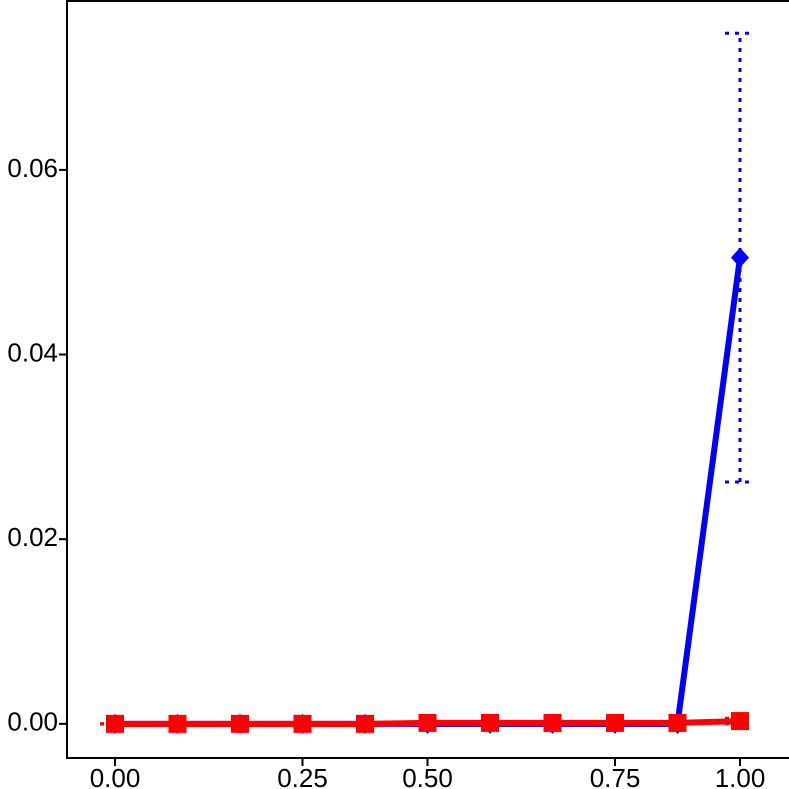 The image size is (789, 789). Describe the element at coordinates (302, 776) in the screenshot. I see `x-tick-label: 0.25` at that location.